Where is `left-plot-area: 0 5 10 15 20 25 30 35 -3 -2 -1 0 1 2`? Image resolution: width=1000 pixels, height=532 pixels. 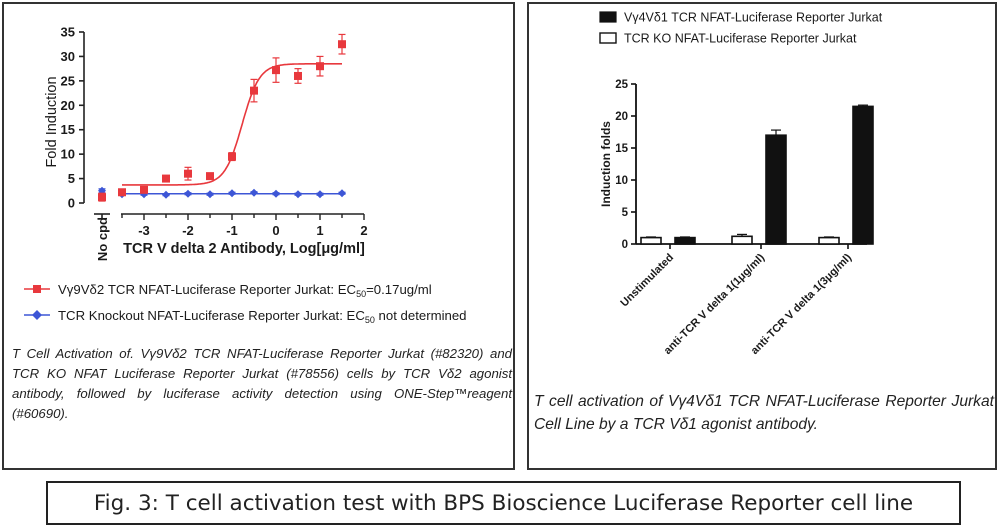
left-plot-area: 0 5 10 15 20 25 30 35 -3 -2 -1 0 1 2 is located at coordinates (214, 132).